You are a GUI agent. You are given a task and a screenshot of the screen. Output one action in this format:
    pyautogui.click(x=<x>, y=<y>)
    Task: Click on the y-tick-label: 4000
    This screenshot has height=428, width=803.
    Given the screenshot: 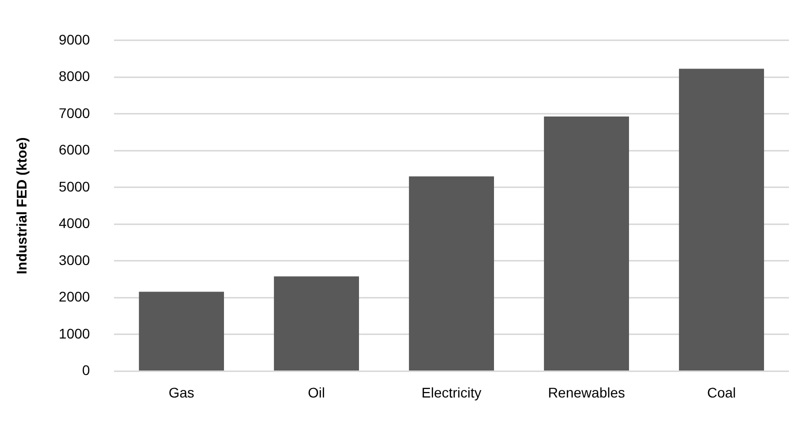 What is the action you would take?
    pyautogui.click(x=74, y=223)
    